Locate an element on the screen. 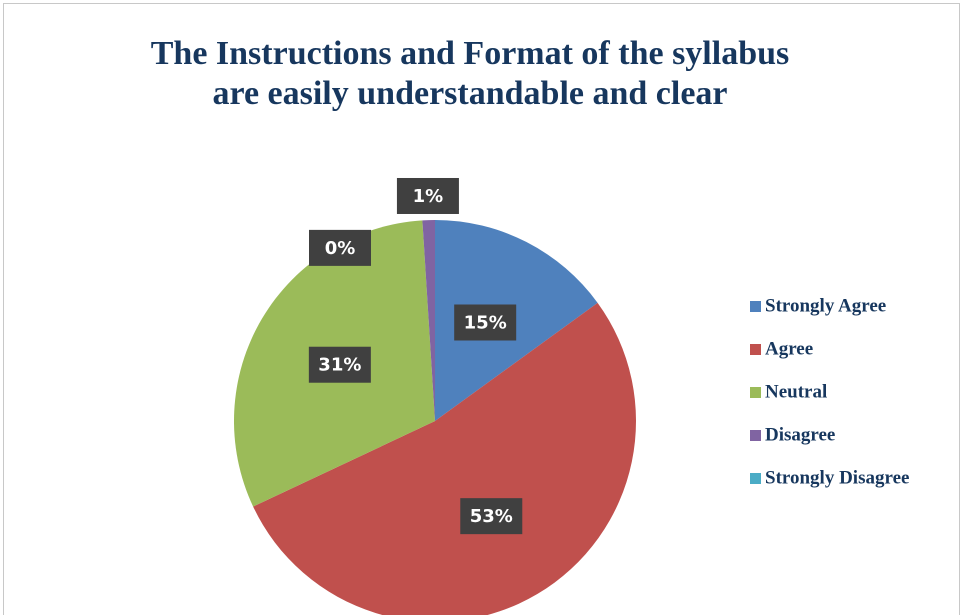  data-label: 0% is located at coordinates (340, 248).